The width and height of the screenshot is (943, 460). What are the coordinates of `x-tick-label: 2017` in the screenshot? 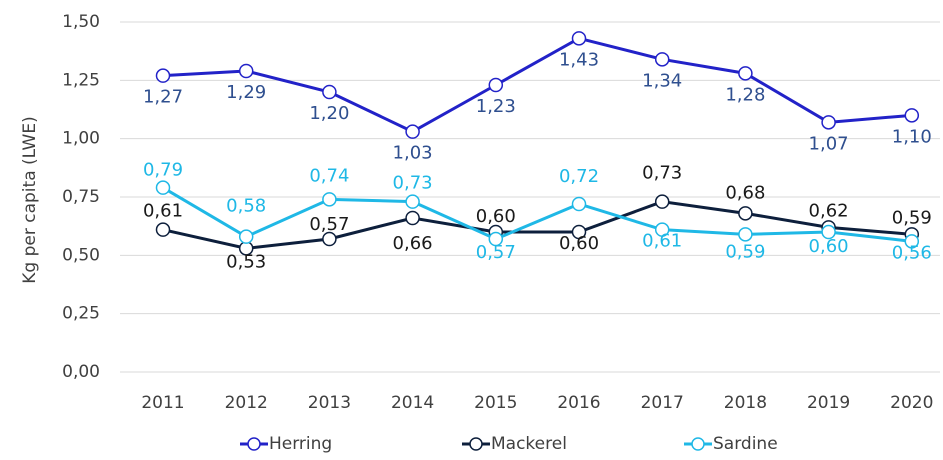 It's located at (662, 403).